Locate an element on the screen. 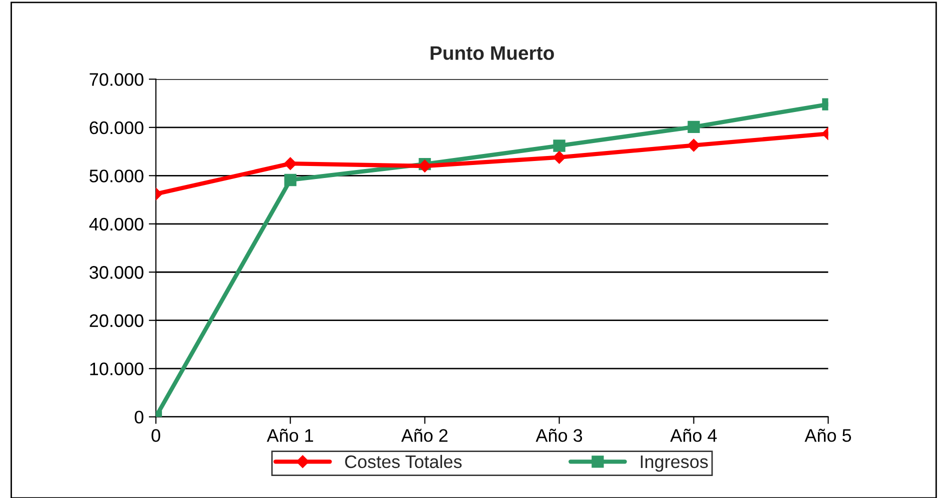 The image size is (939, 498). x-tick-label: Año 2 is located at coordinates (424, 435).